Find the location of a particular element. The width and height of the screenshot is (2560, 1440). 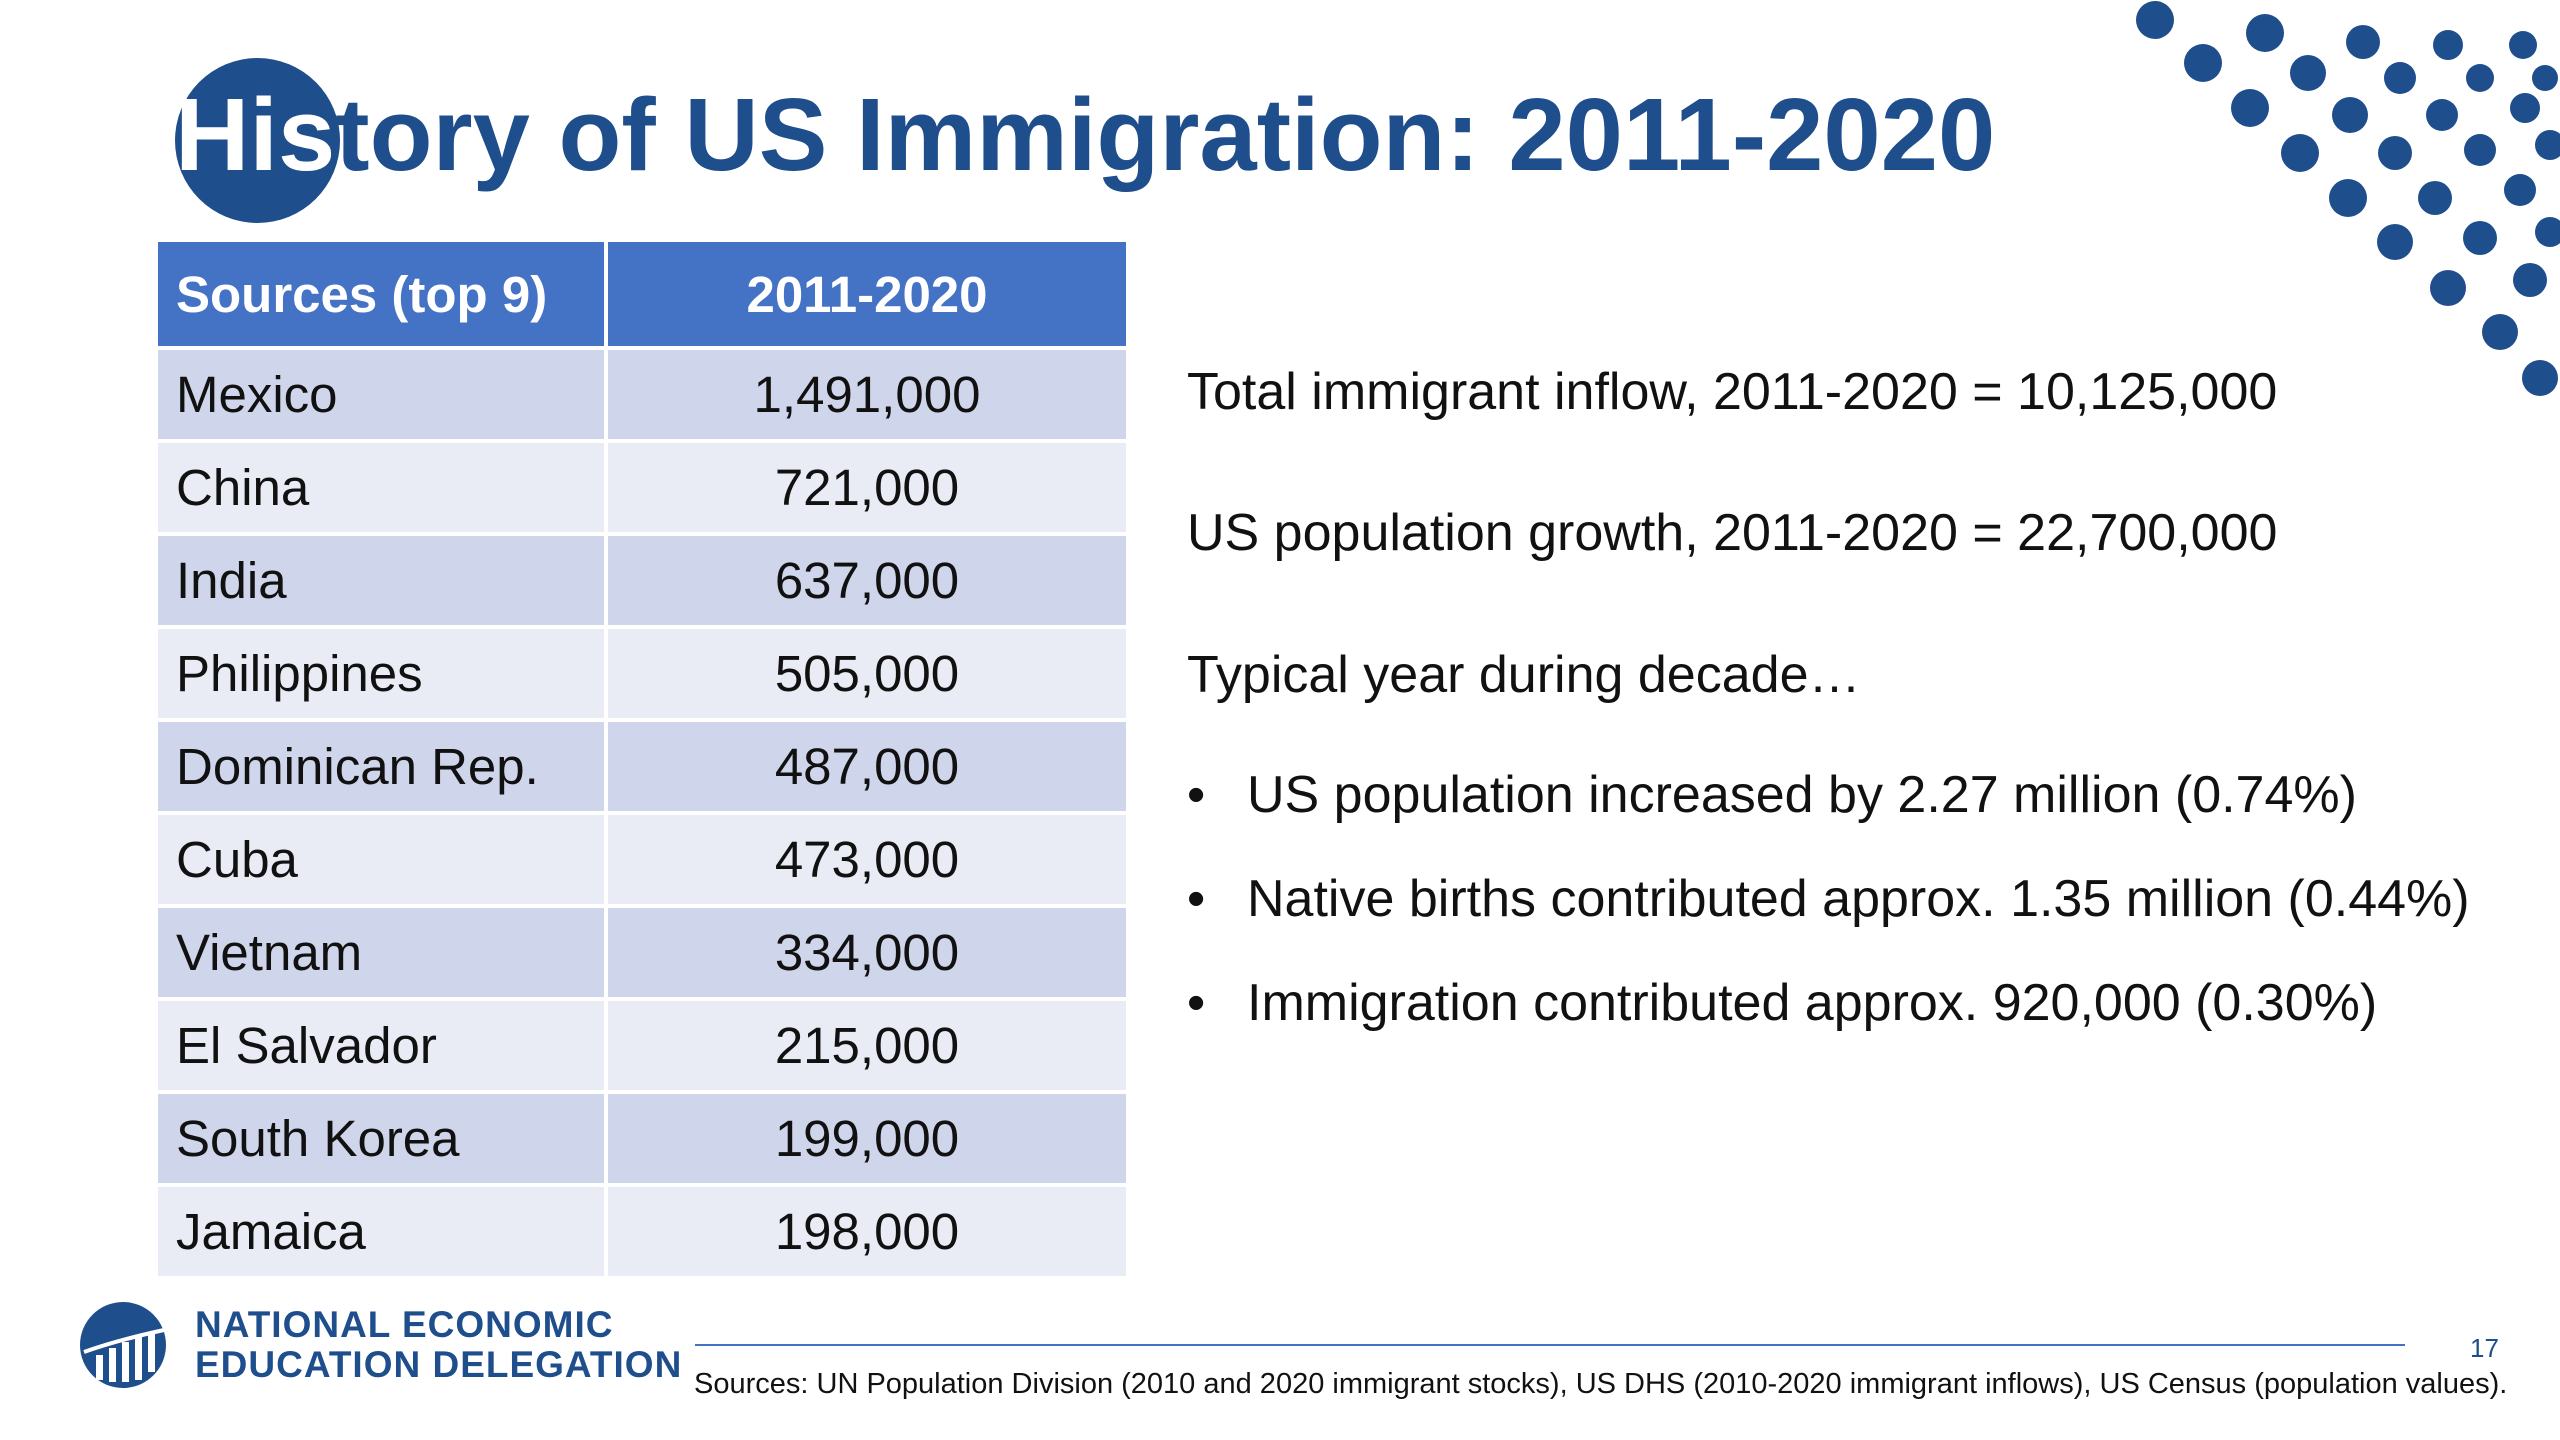

value-cell: 215,000 is located at coordinates (865, 1043).